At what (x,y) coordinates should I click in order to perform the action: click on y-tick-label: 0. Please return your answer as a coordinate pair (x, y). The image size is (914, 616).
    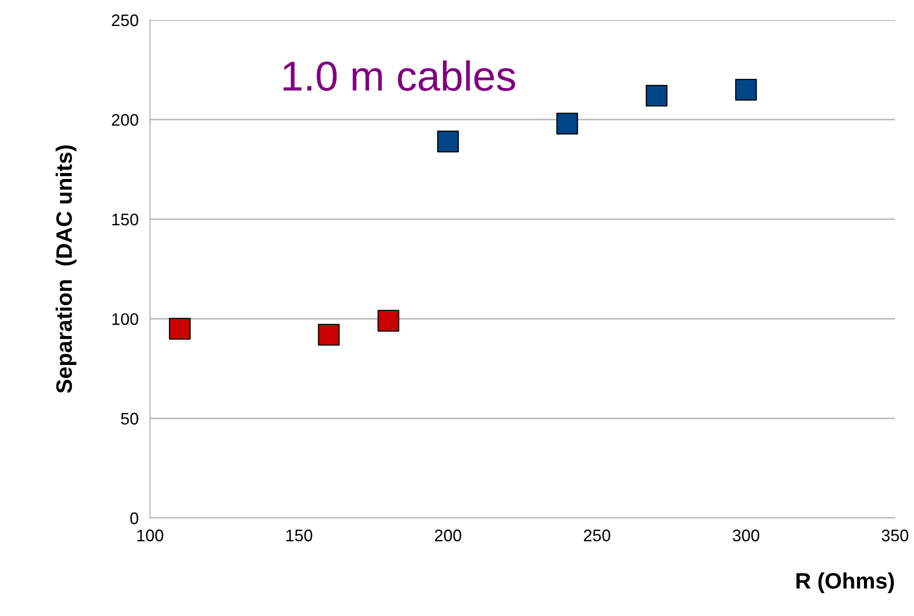
    Looking at the image, I should click on (134, 518).